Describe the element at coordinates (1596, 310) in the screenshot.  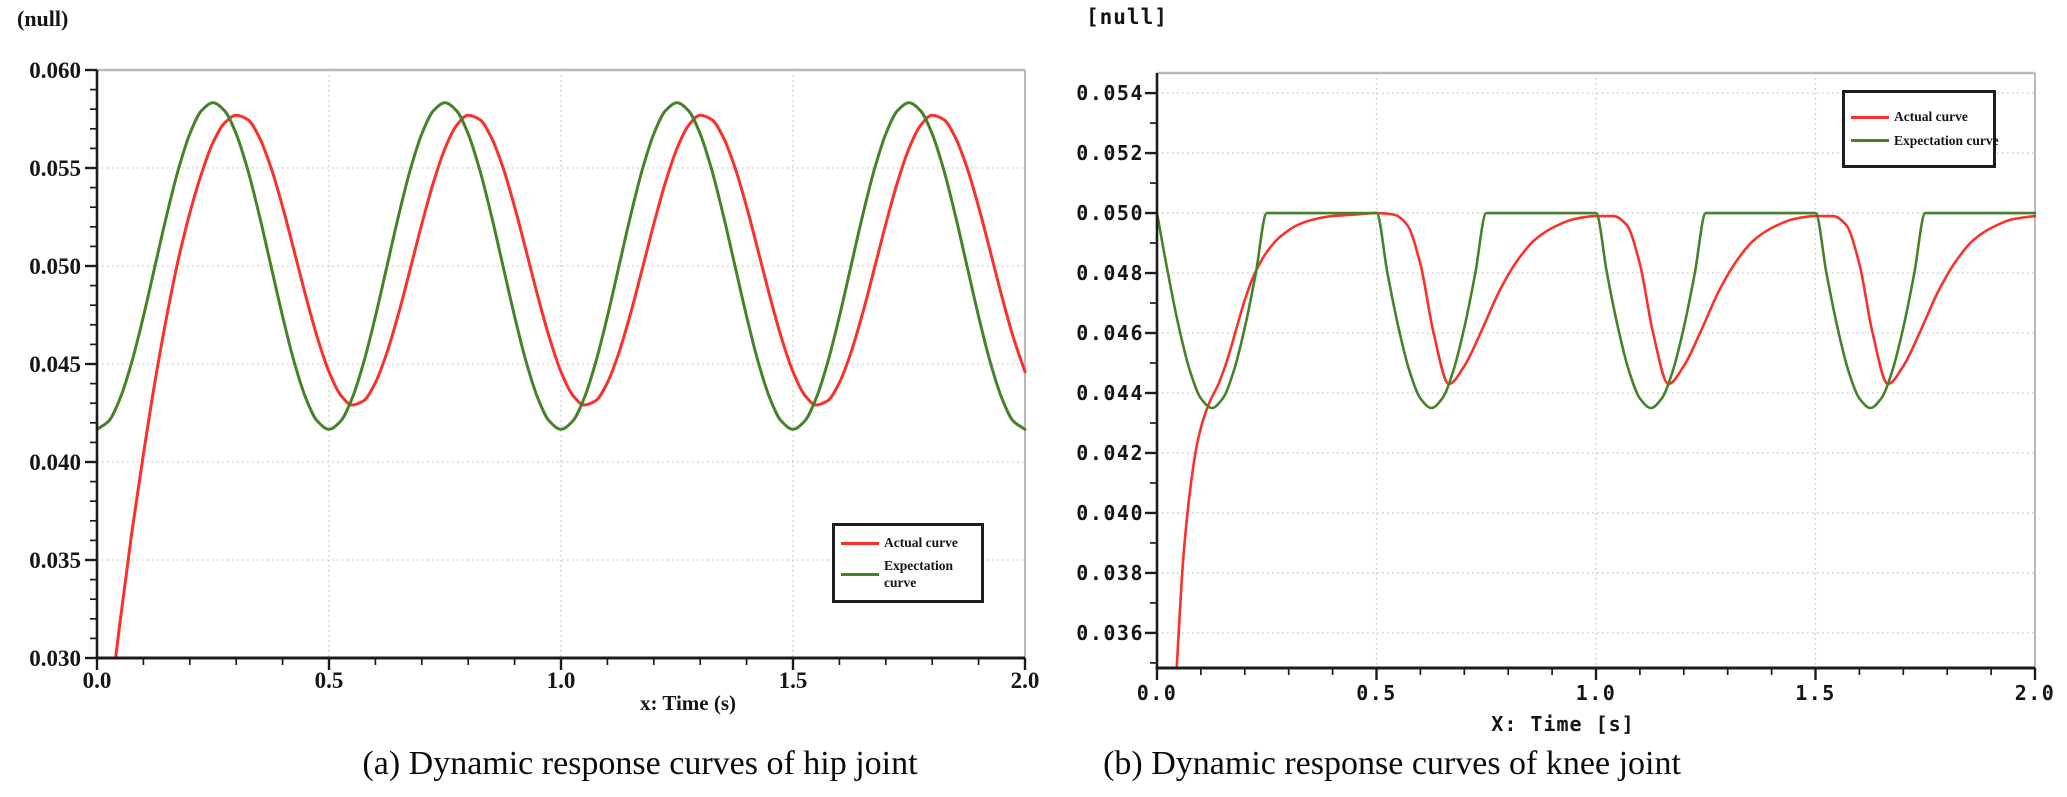
I see `expectation-curve-path` at that location.